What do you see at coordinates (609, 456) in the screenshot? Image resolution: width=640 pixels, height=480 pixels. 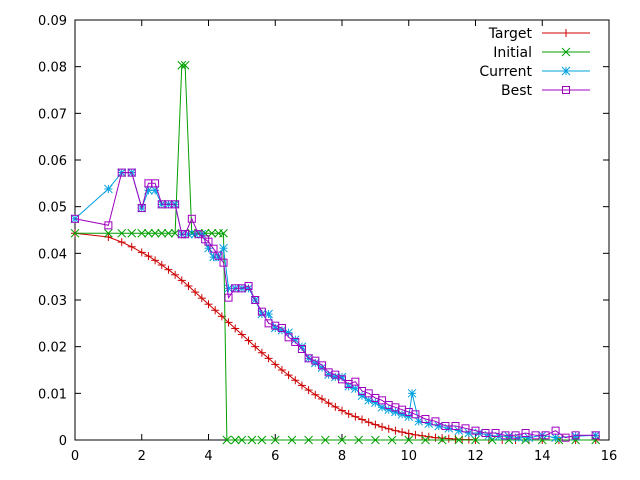 I see `x-tick-label: 16` at bounding box center [609, 456].